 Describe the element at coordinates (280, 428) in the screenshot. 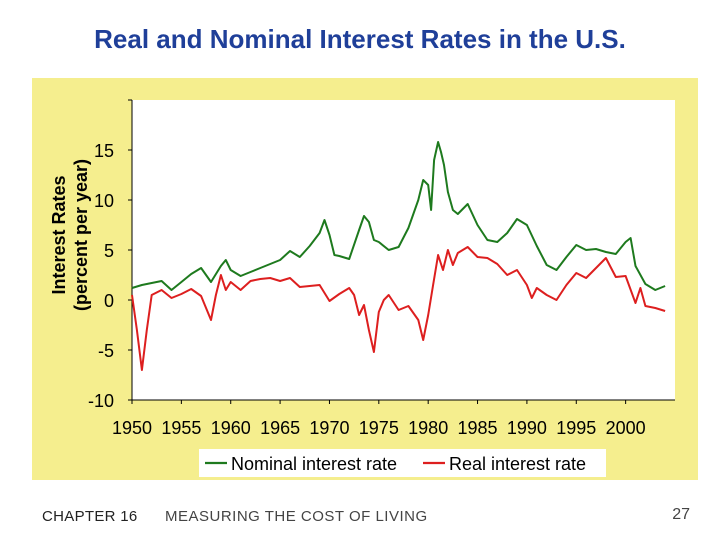

I see `x-tick-label: 1965` at that location.